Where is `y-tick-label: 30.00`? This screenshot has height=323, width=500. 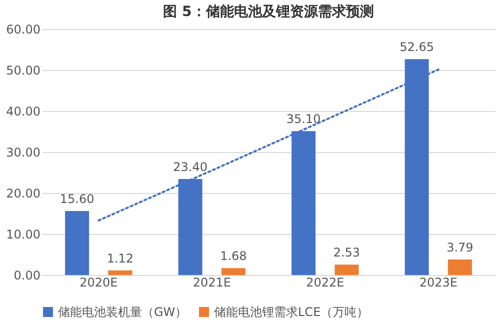
y-tick-label: 30.00 is located at coordinates (23, 153).